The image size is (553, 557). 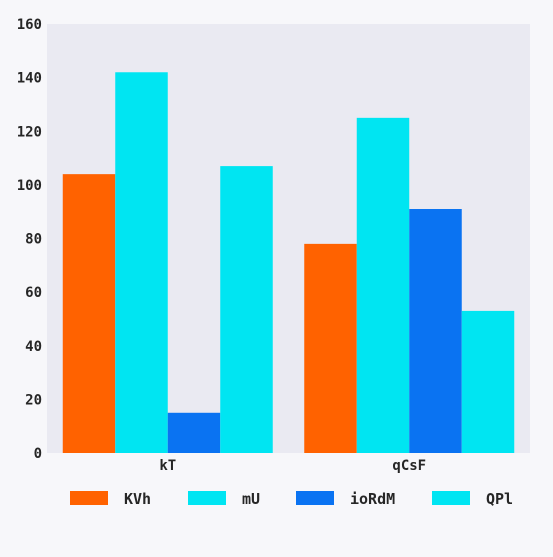 What do you see at coordinates (383, 285) in the screenshot?
I see `bar-mU-qCsF` at bounding box center [383, 285].